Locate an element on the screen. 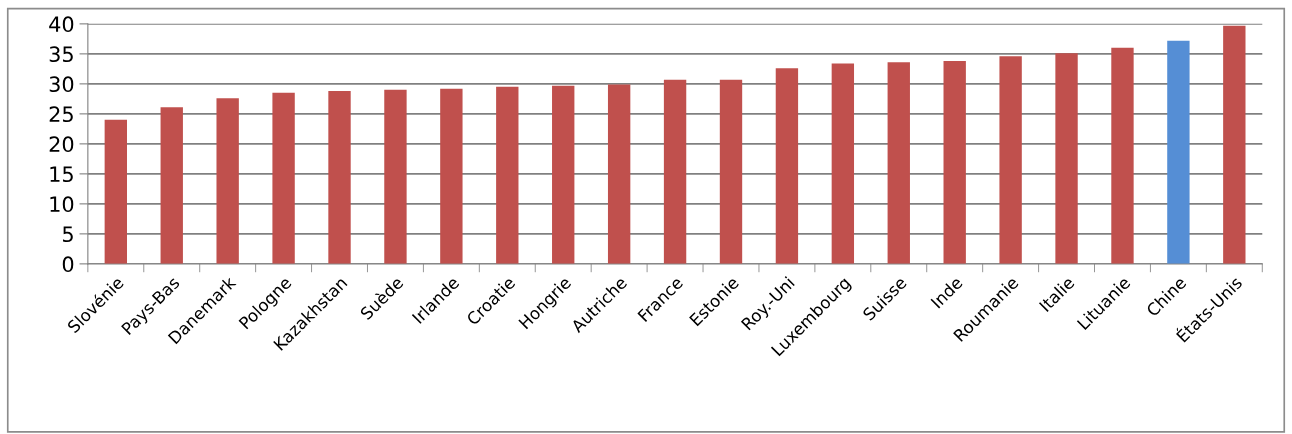 This screenshot has width=1292, height=434. y-tick-label: 30 is located at coordinates (61, 84).